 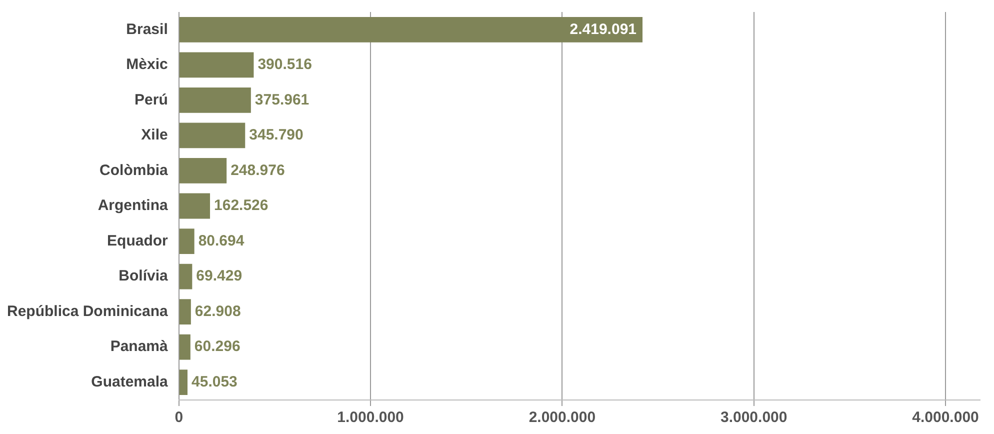 I want to click on data-label: 162.526, so click(x=241, y=205).